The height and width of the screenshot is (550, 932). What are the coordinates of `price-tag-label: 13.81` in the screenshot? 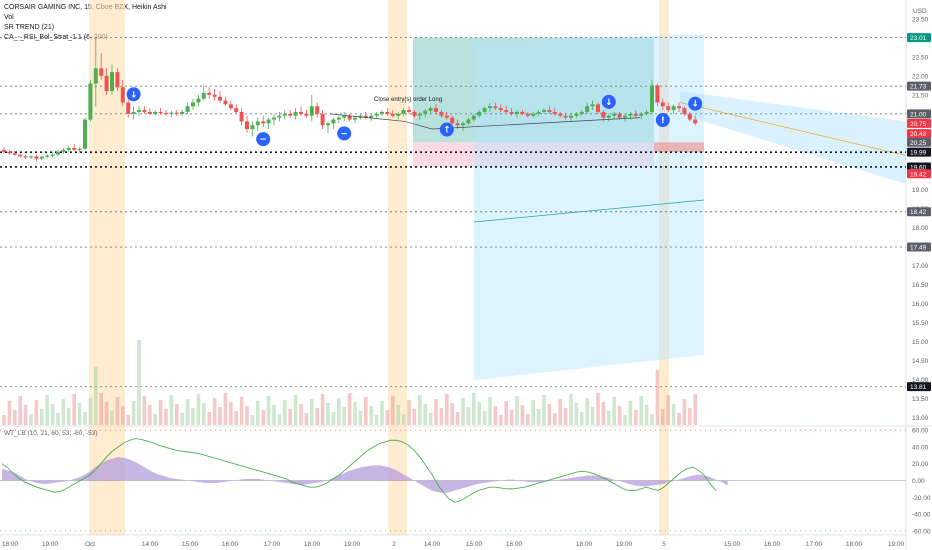 It's located at (918, 387).